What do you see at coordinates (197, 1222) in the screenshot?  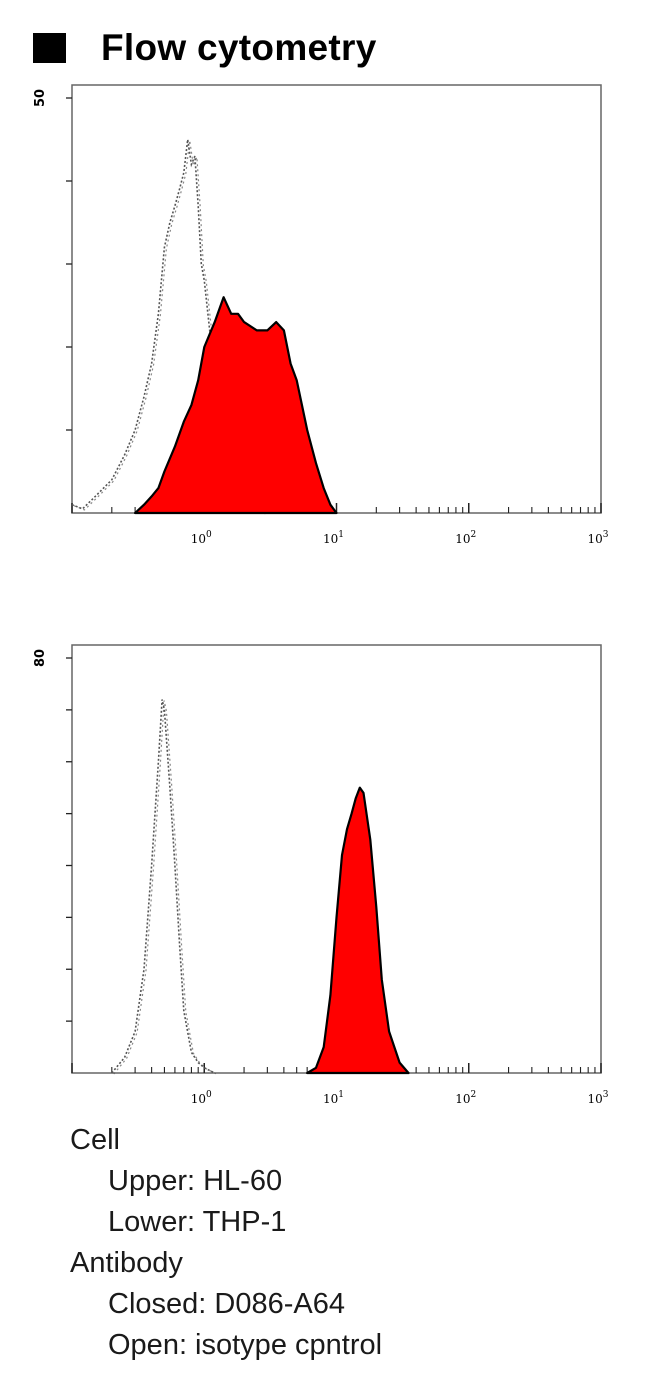 I see `legend-lower: Lower: THP-1` at bounding box center [197, 1222].